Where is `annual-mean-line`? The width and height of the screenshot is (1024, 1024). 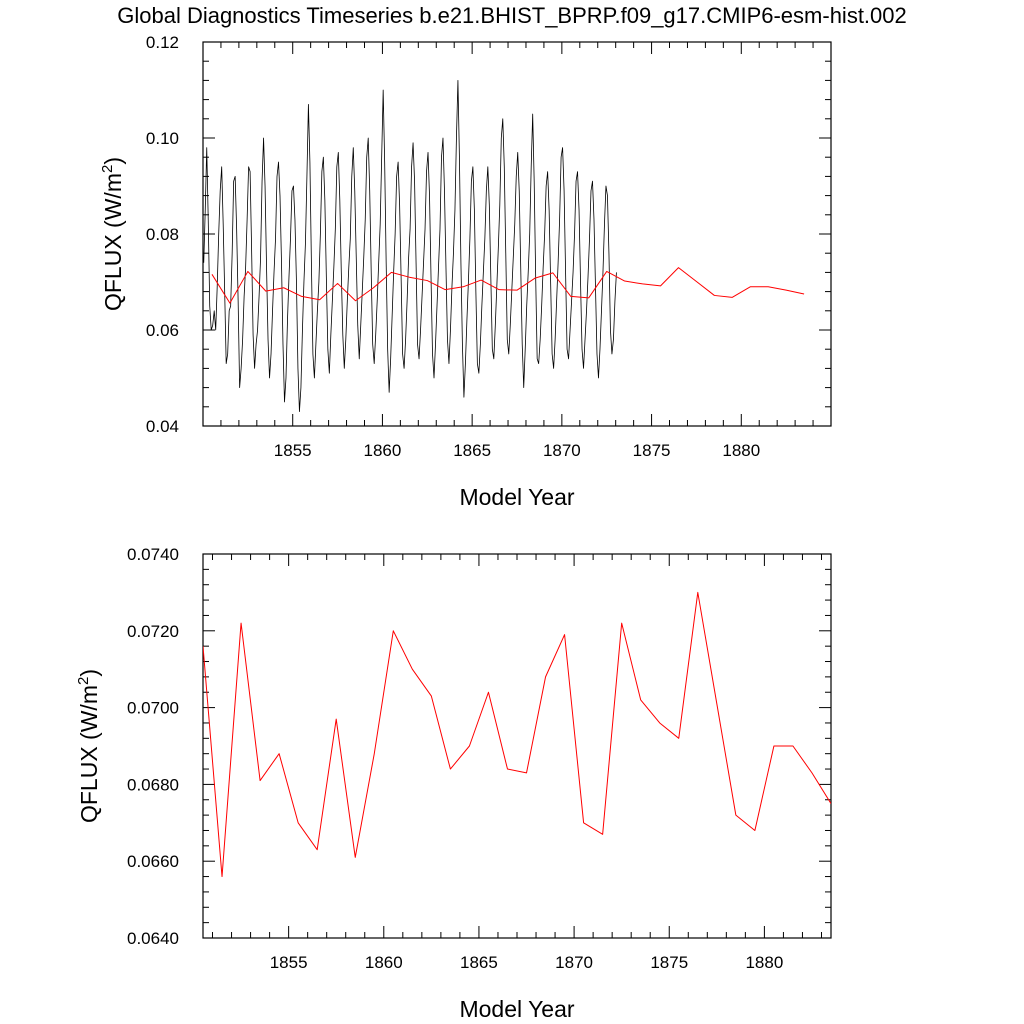
annual-mean-line is located at coordinates (508, 285).